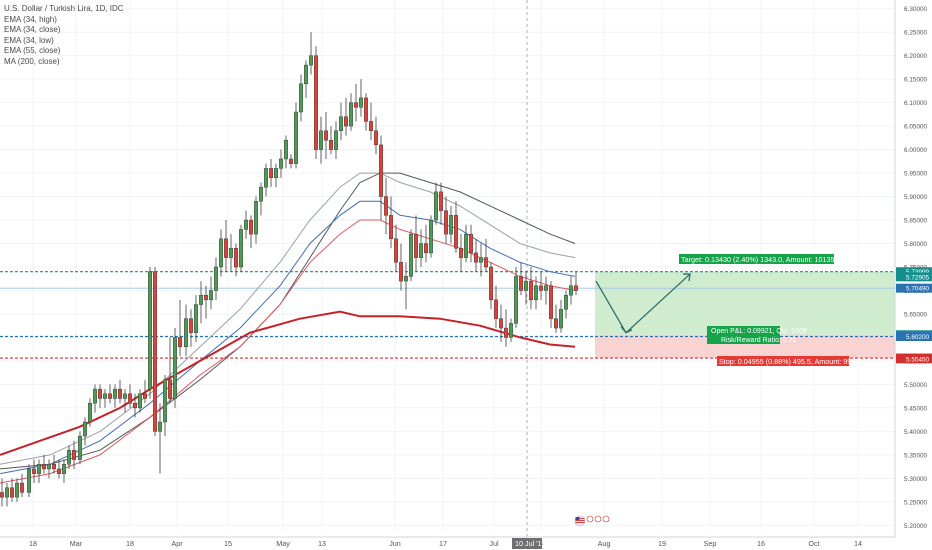  Describe the element at coordinates (783, 361) in the screenshot. I see `stop-label-bg` at that location.